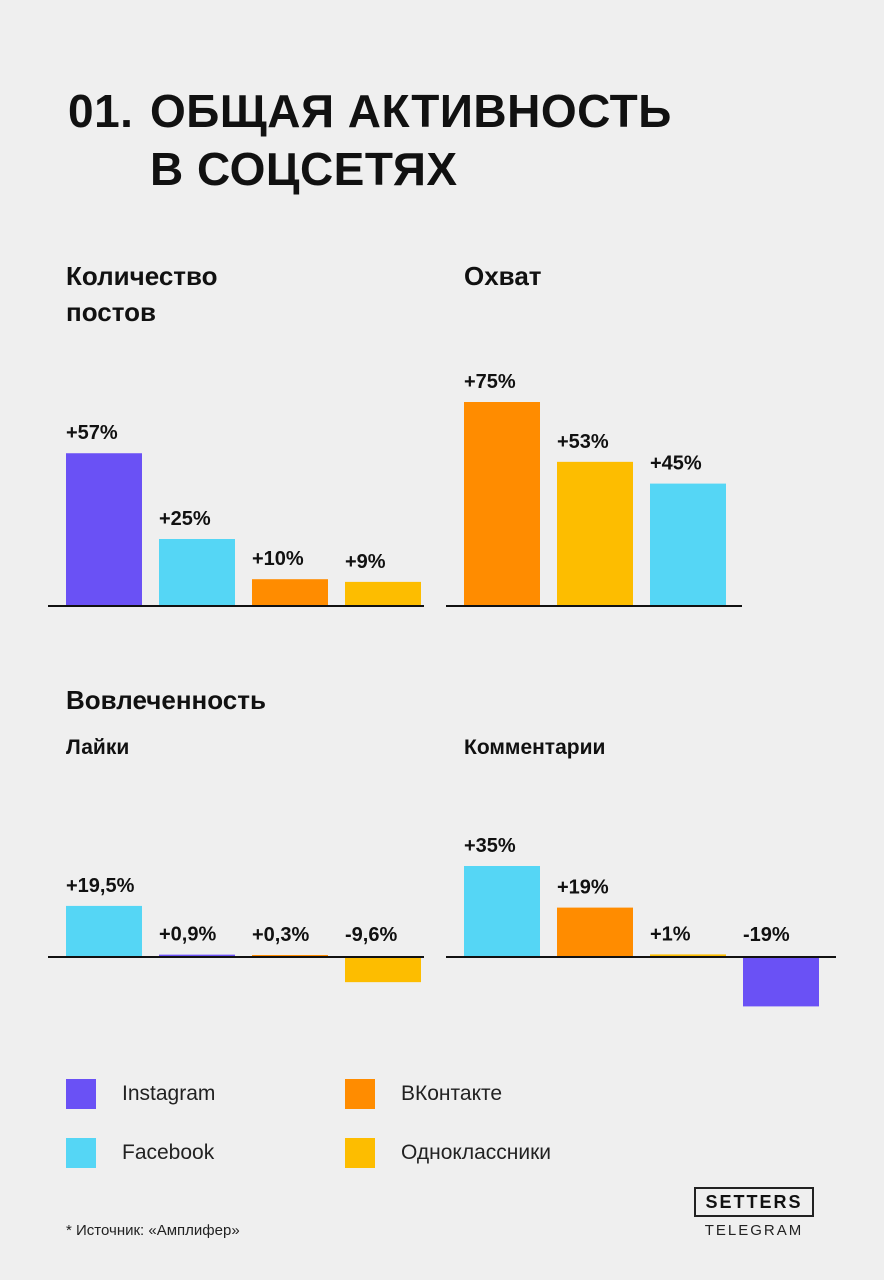 The height and width of the screenshot is (1280, 884). I want to click on data-label-comments-facebook: +35%, so click(490, 846).